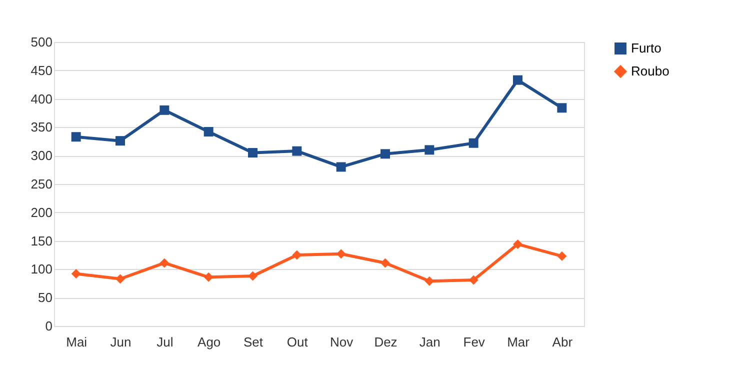  What do you see at coordinates (518, 342) in the screenshot?
I see `x-tick-label: Mar` at bounding box center [518, 342].